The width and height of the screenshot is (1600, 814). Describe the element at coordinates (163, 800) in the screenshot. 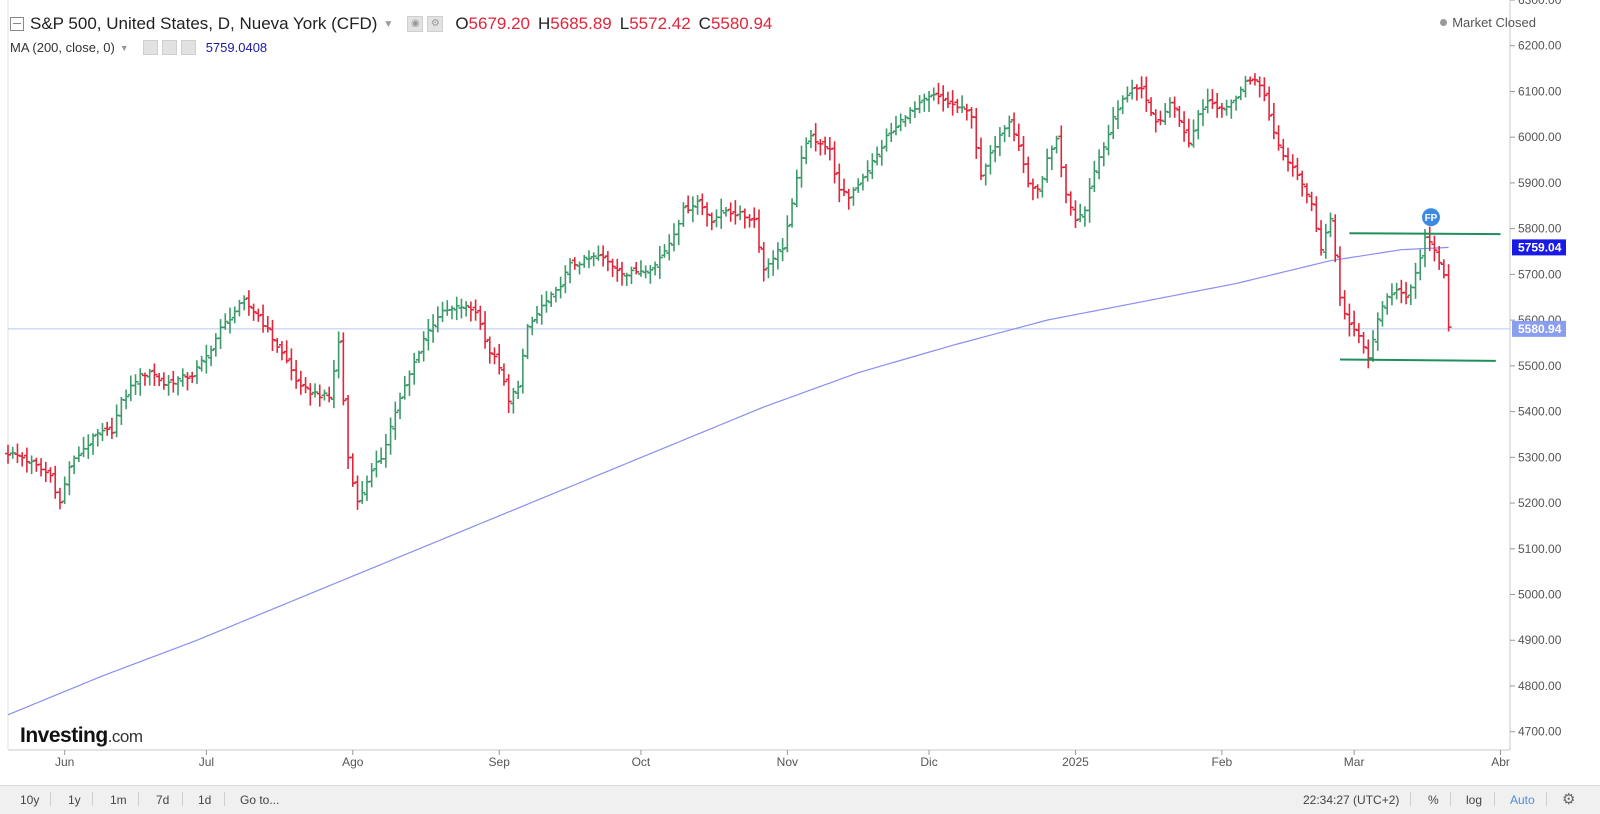

I see `range-7d-button: 7d` at that location.